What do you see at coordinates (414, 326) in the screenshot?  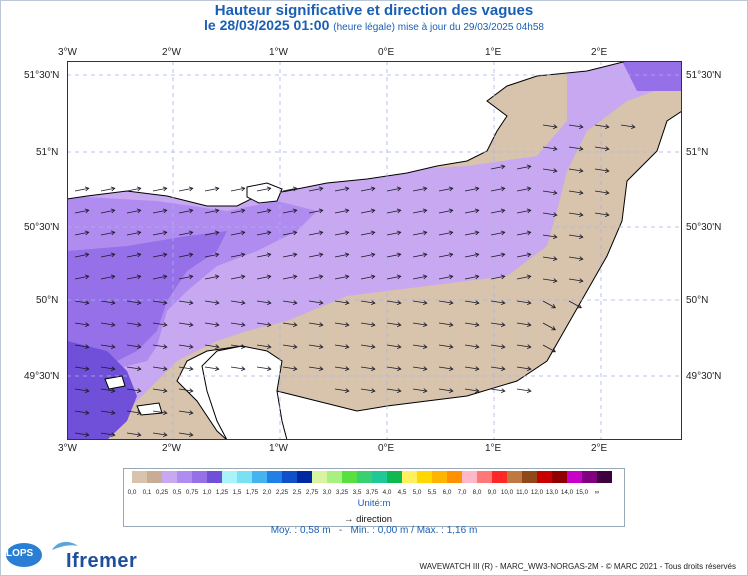 I see `sea-coastal-beige` at bounding box center [414, 326].